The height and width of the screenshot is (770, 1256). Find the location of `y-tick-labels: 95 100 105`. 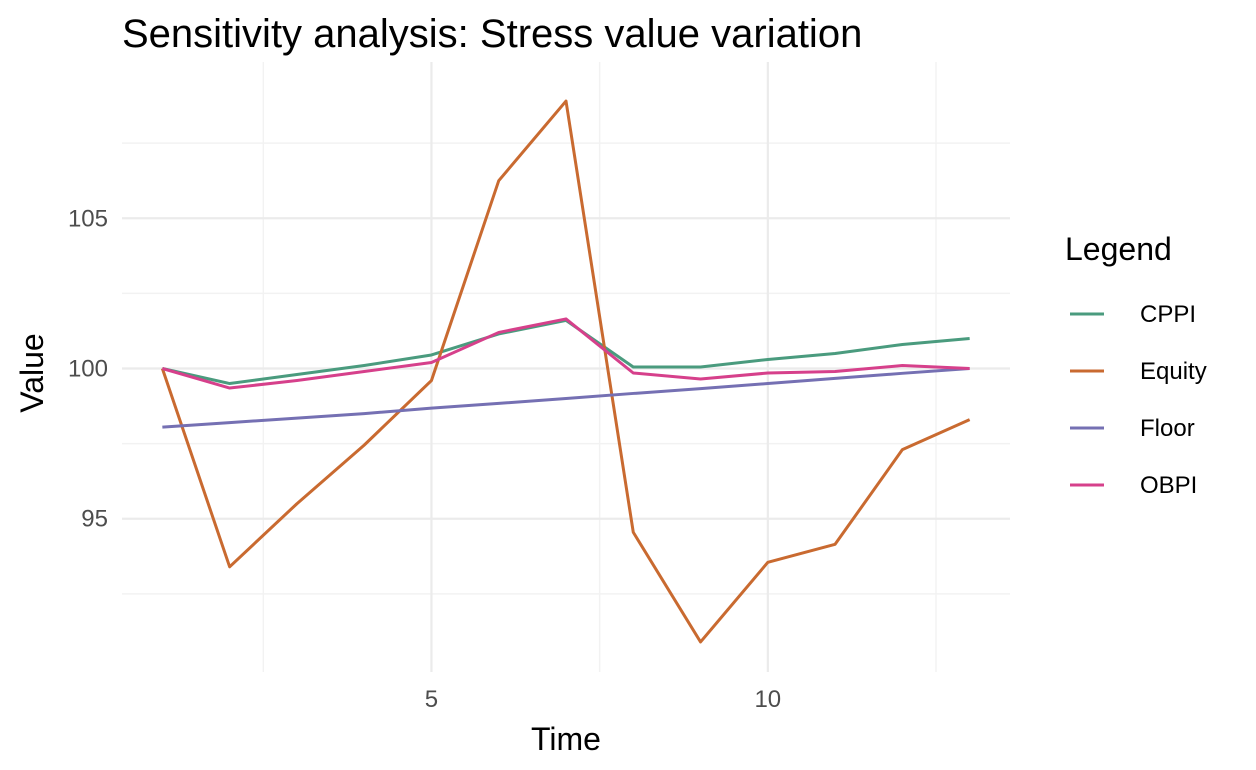

y-tick-labels: 95 100 105 is located at coordinates (88, 368).